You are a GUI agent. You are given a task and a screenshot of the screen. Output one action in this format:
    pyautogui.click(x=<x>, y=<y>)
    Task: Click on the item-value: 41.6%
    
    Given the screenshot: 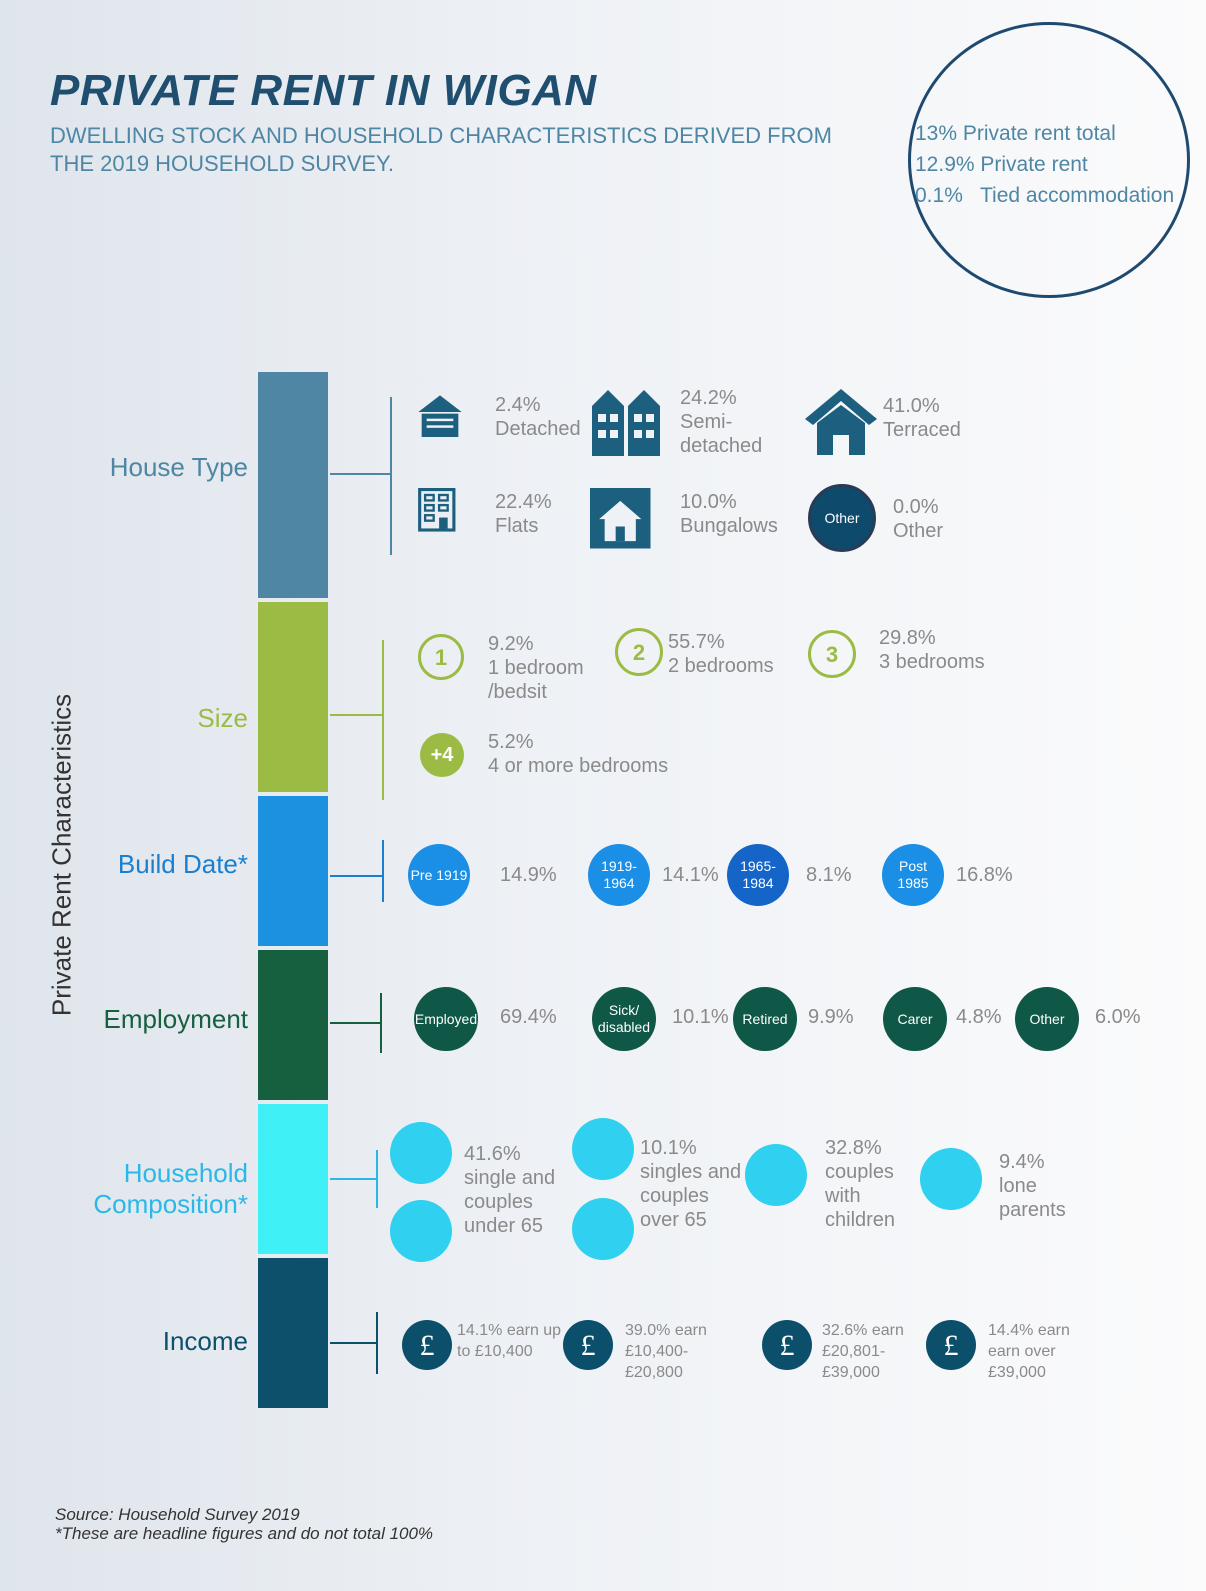 What is the action you would take?
    pyautogui.click(x=492, y=1154)
    